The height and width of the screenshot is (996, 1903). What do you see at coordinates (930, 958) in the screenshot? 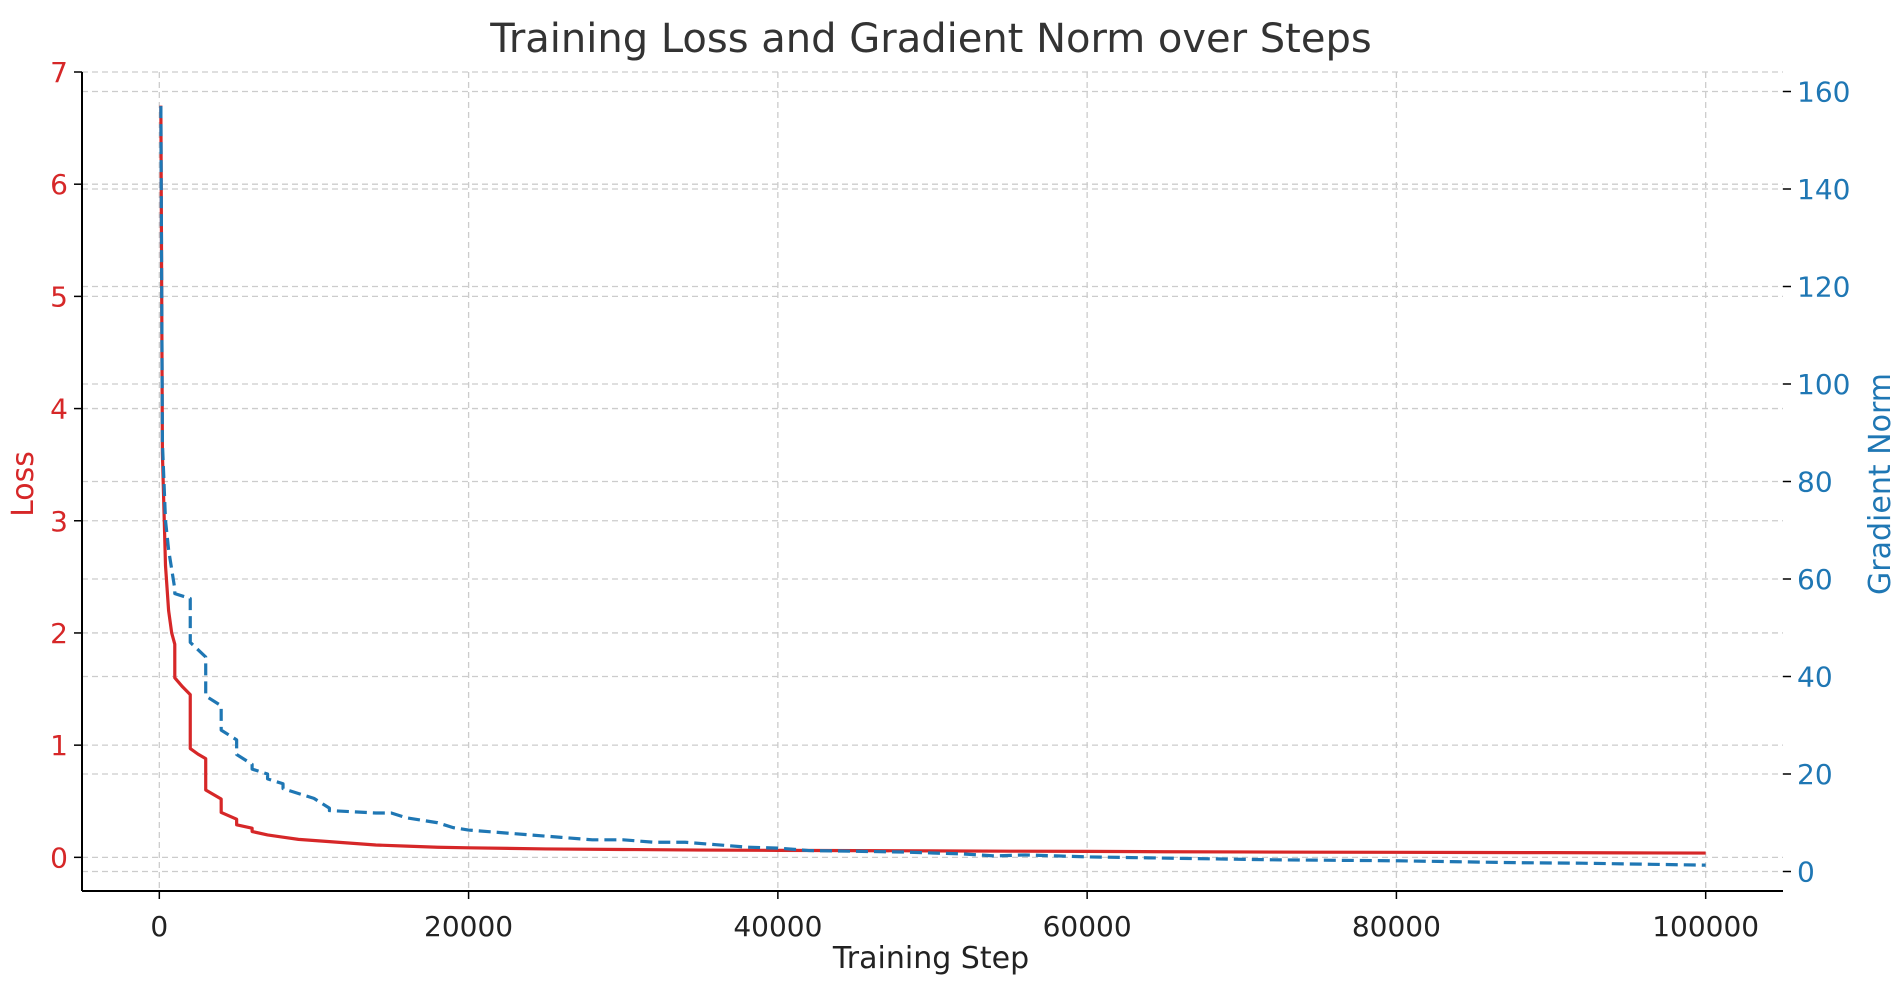
I see `x-axis-label: Training Step` at bounding box center [930, 958].